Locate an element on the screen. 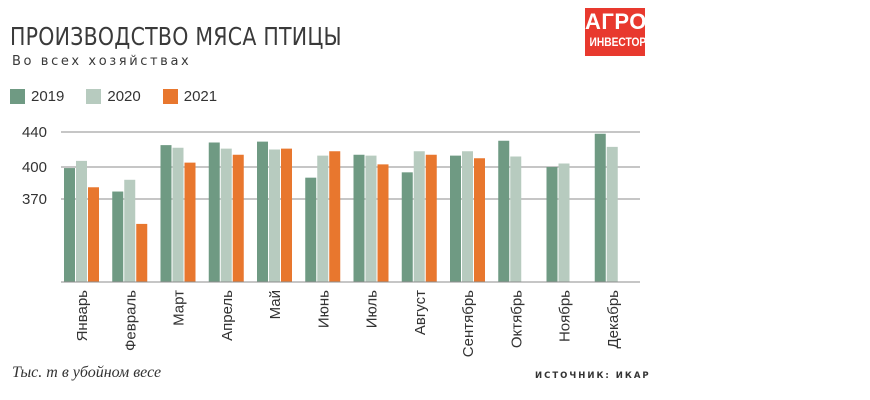 This screenshot has width=870, height=400. x-tick-label-3: Март is located at coordinates (179, 308).